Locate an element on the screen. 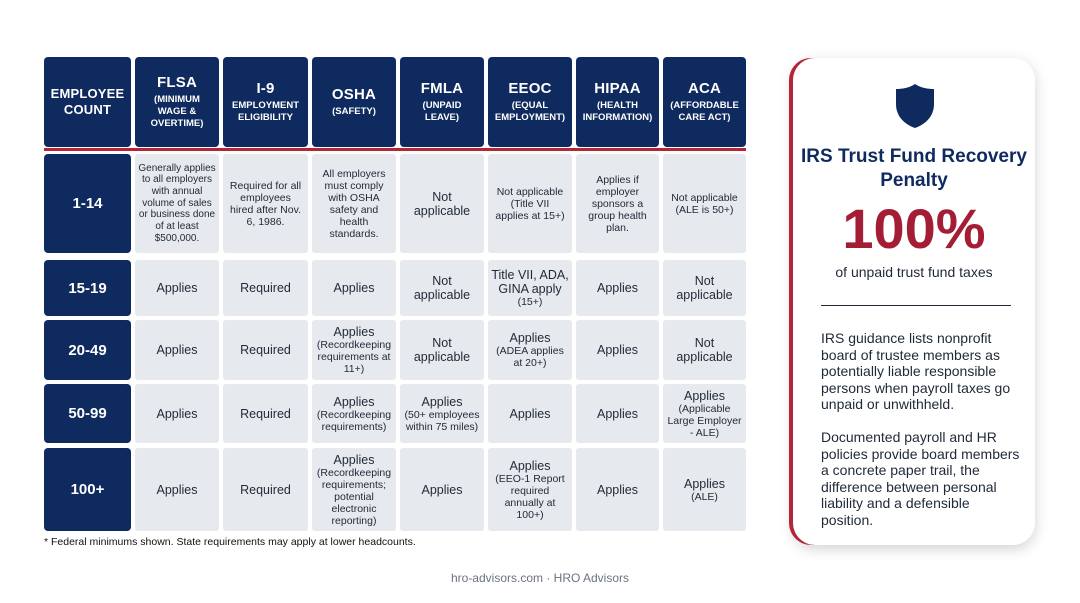 This screenshot has width=1080, height=603. header-employee-count: EMPLOYEE COUNT is located at coordinates (87, 102).